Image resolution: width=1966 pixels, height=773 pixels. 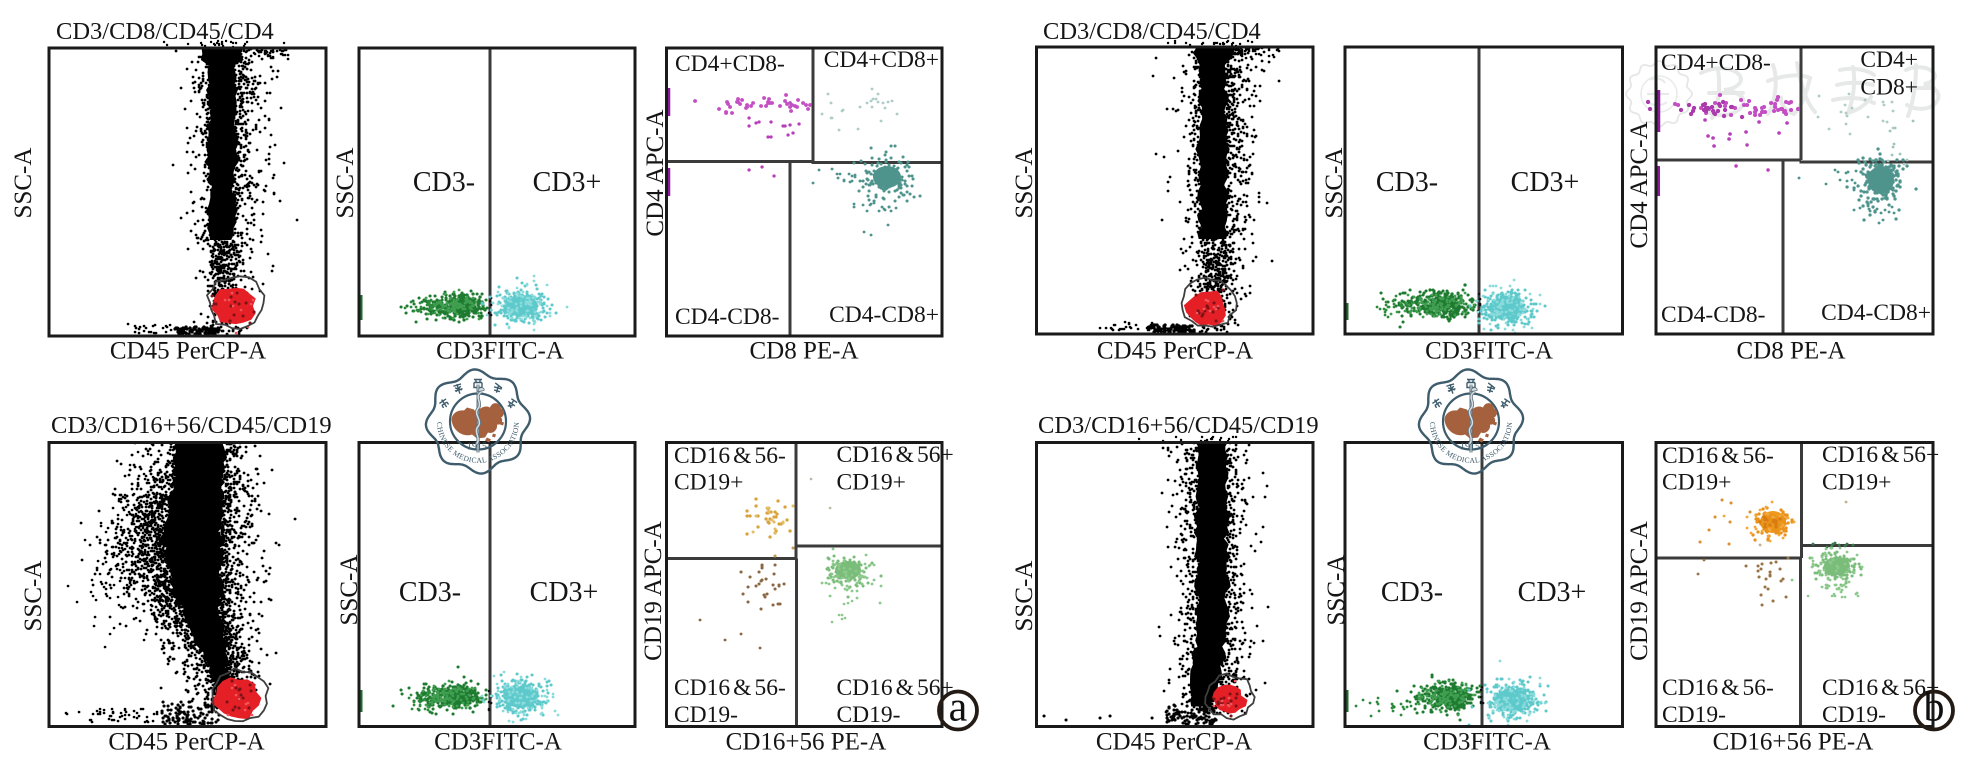 What do you see at coordinates (1889, 60) in the screenshot?
I see `svg-text: CD4+` at bounding box center [1889, 60].